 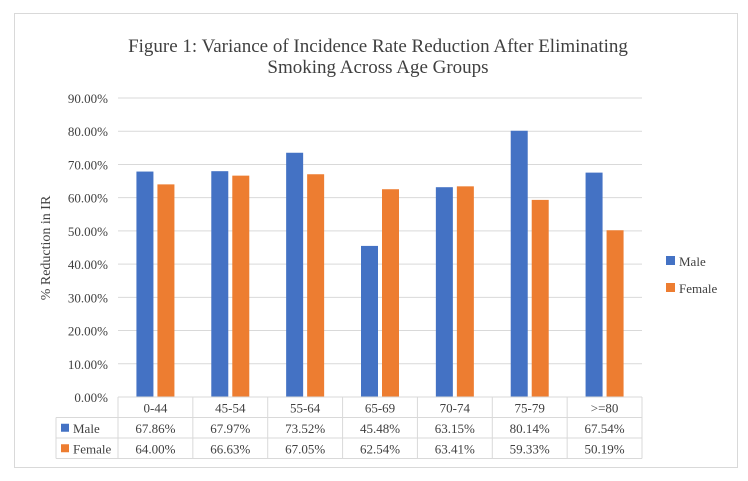 What do you see at coordinates (230, 428) in the screenshot?
I see `data-label: 67.97%` at bounding box center [230, 428].